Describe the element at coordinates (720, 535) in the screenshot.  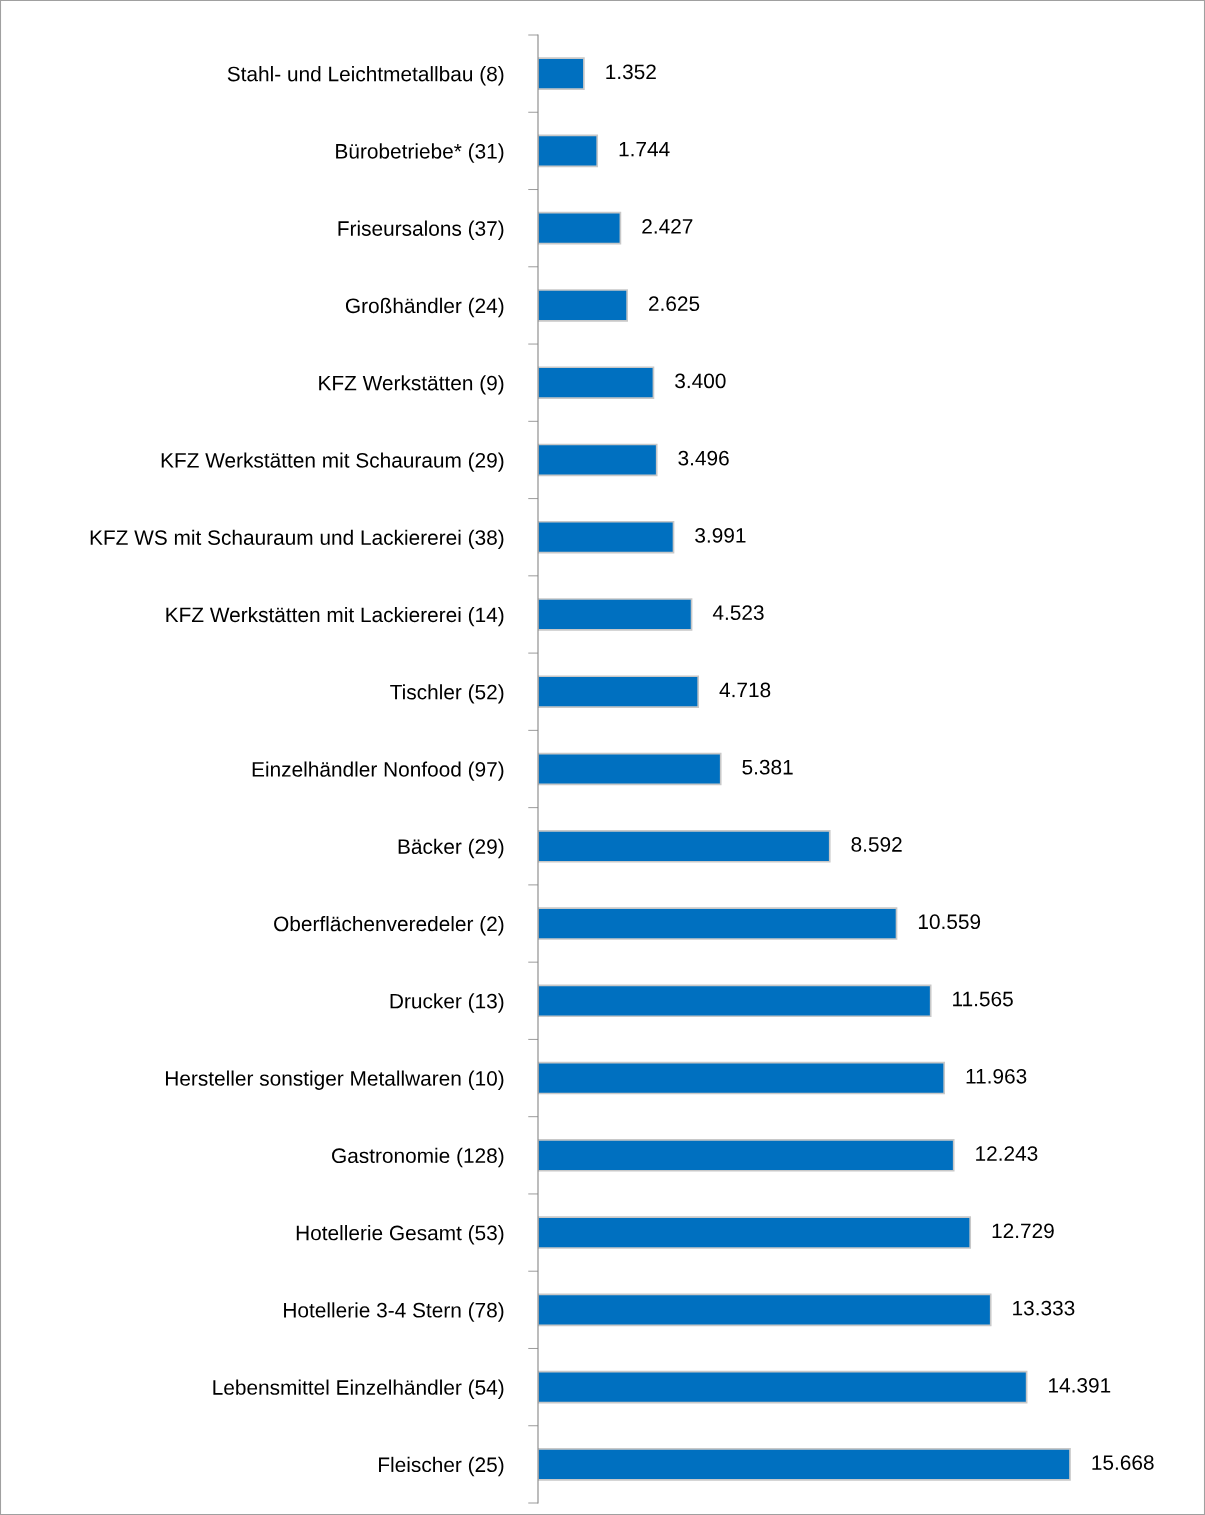
I see `data-label: 3.991` at that location.